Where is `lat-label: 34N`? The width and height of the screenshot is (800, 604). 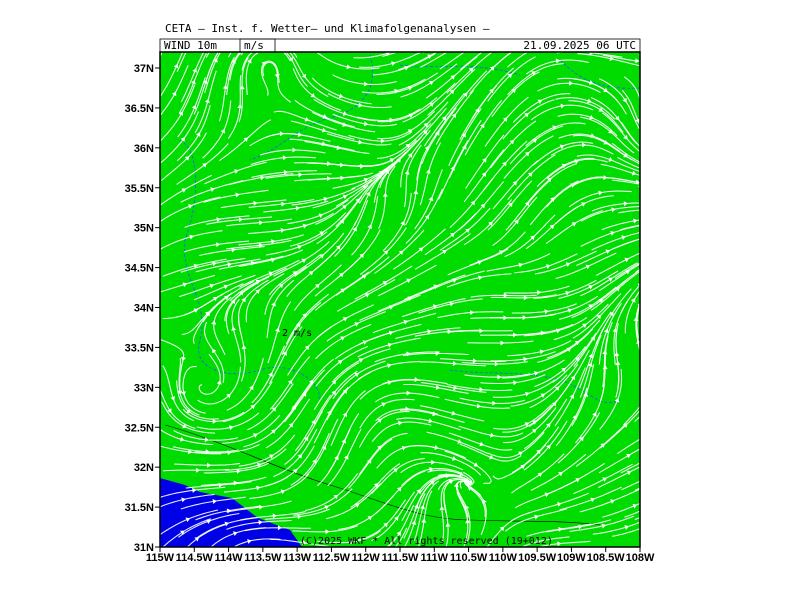 lat-label: 34N is located at coordinates (144, 309).